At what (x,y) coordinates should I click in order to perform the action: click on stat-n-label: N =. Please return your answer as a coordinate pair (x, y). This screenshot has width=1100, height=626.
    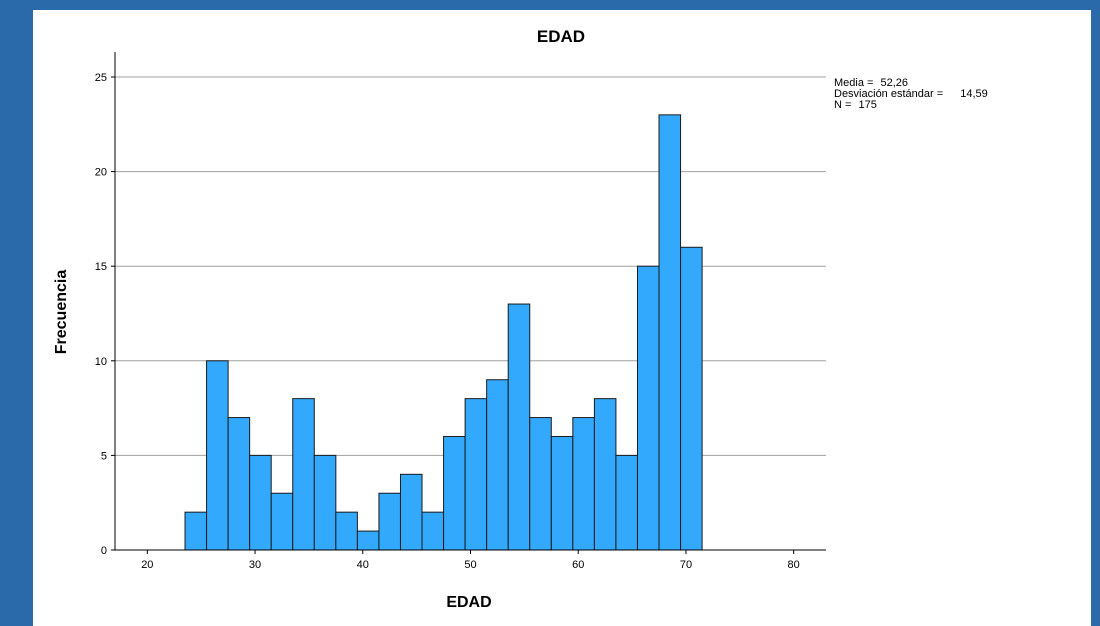
    Looking at the image, I should click on (843, 105).